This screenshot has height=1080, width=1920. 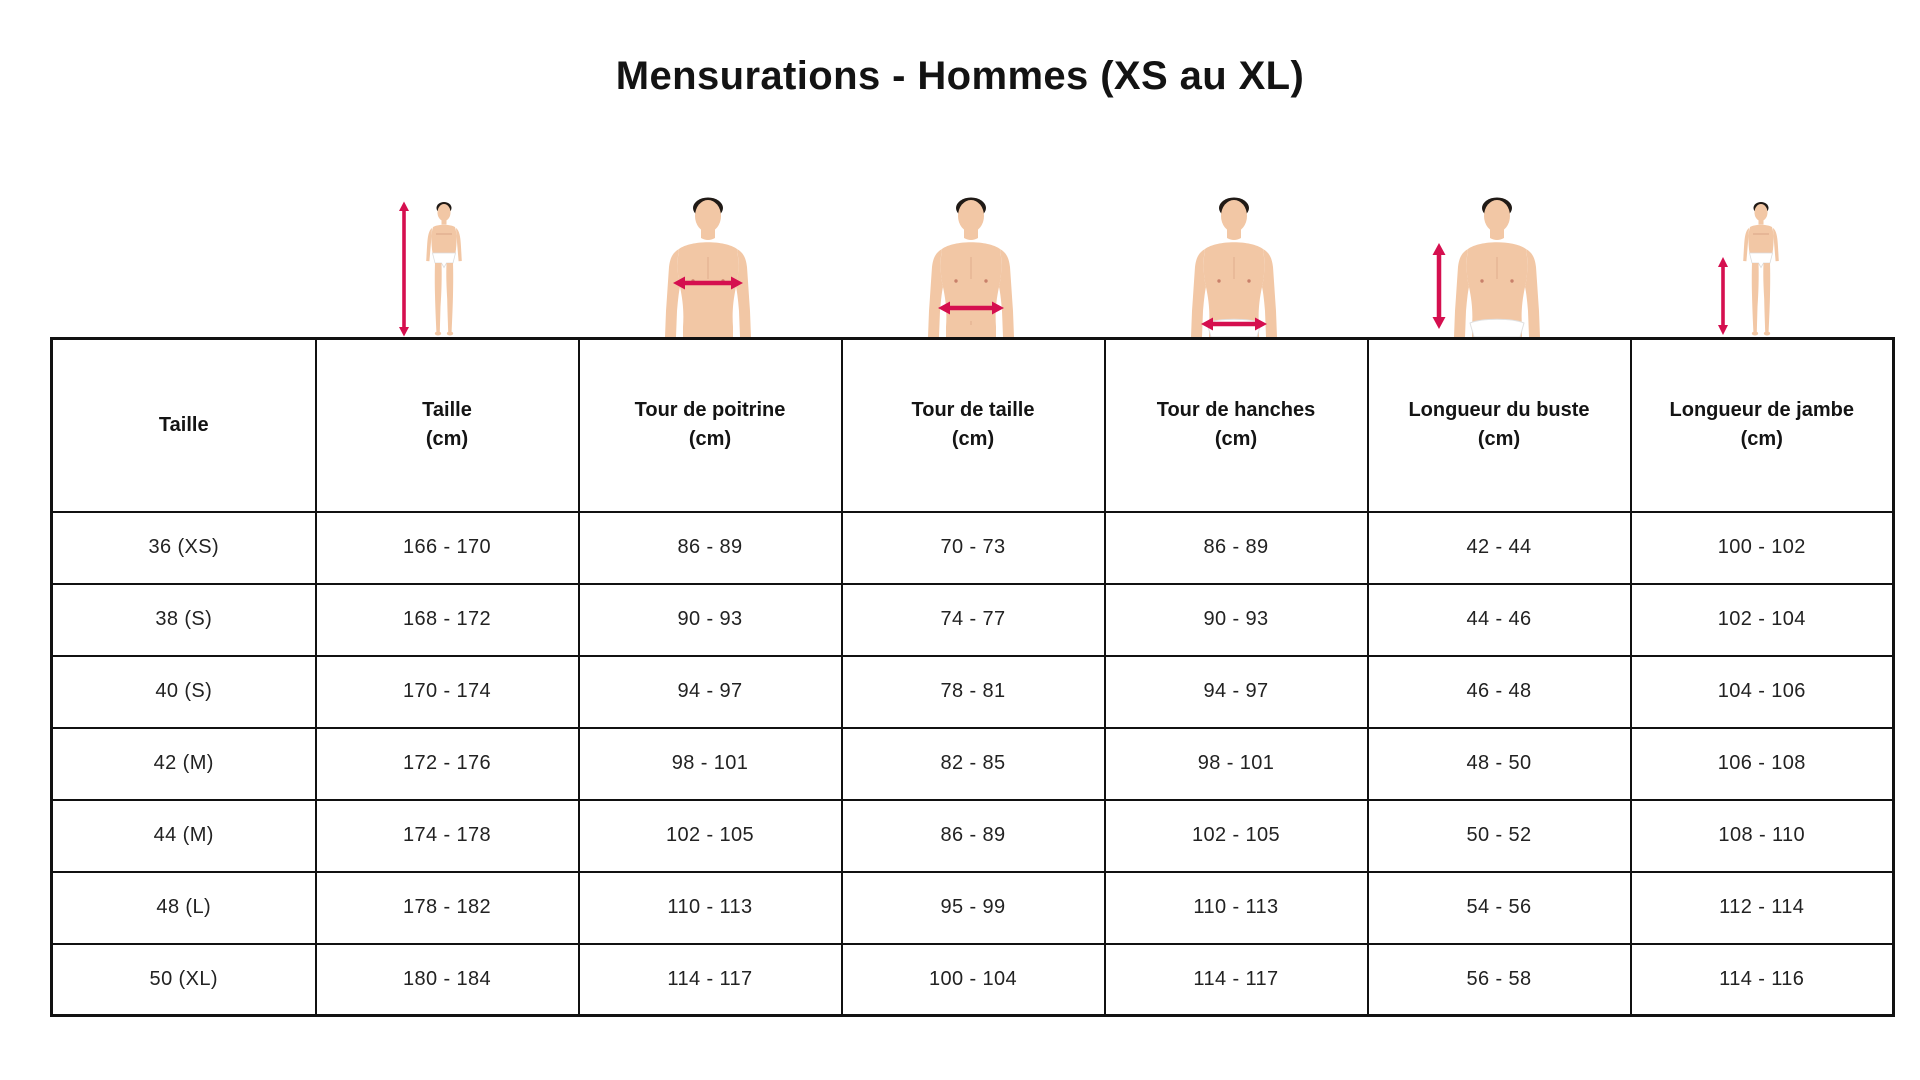 What do you see at coordinates (183, 547) in the screenshot?
I see `size-cell: 36 (XS)` at bounding box center [183, 547].